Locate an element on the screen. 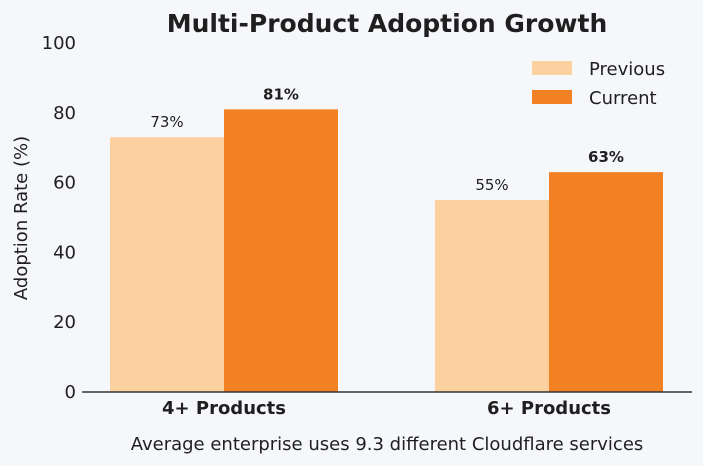  legend-label-current: Current is located at coordinates (623, 98).